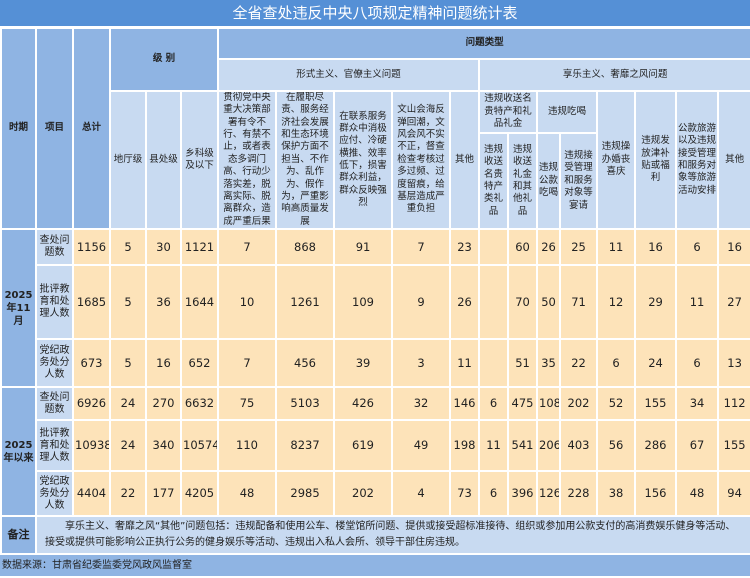 The width and height of the screenshot is (750, 578). What do you see at coordinates (363, 445) in the screenshot?
I see `value-cell: 619` at bounding box center [363, 445].